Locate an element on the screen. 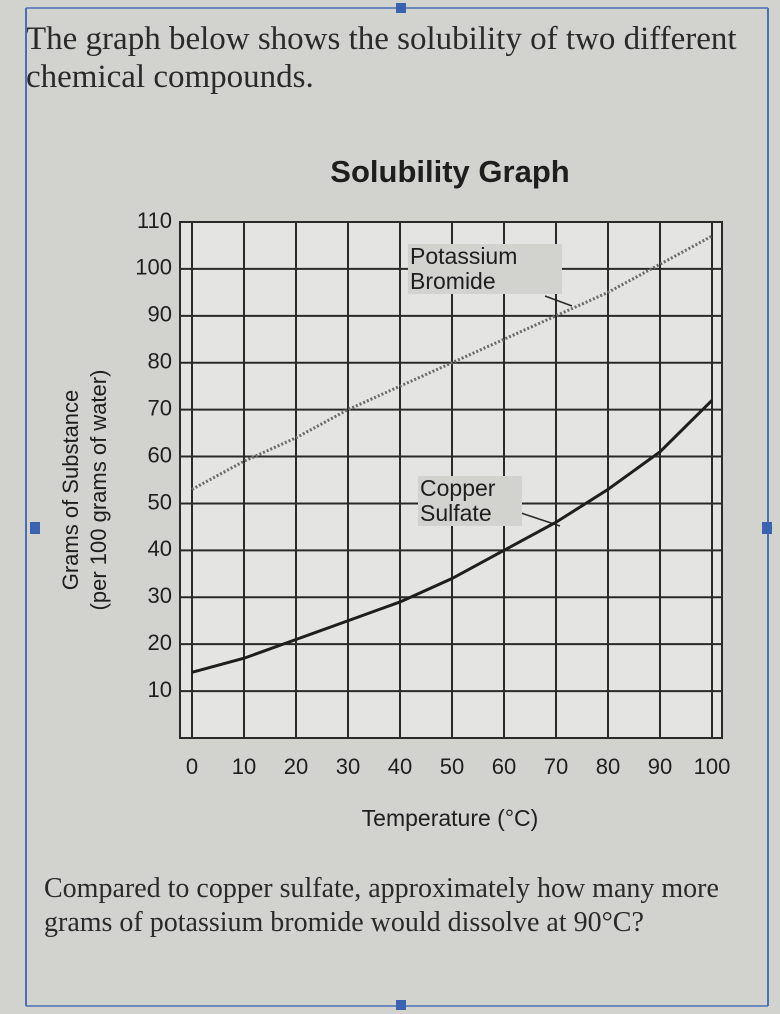 The width and height of the screenshot is (780, 1014). x-tick-label: 40 is located at coordinates (400, 766).